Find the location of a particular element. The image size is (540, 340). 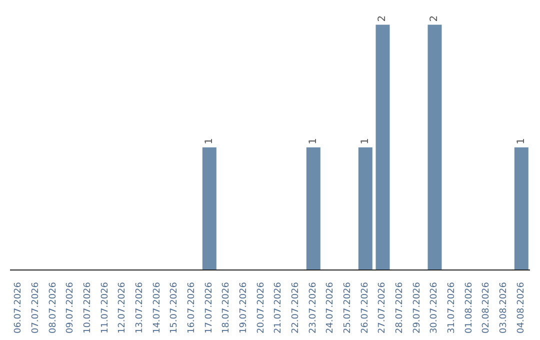

x-tick-label: 21.07.2026 is located at coordinates (279, 308).